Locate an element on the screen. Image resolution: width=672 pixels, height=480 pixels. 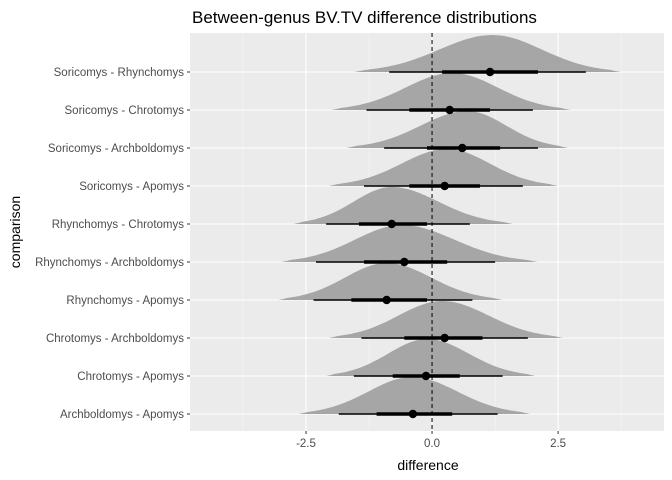
x-tick-label: -2.5 is located at coordinates (306, 444).